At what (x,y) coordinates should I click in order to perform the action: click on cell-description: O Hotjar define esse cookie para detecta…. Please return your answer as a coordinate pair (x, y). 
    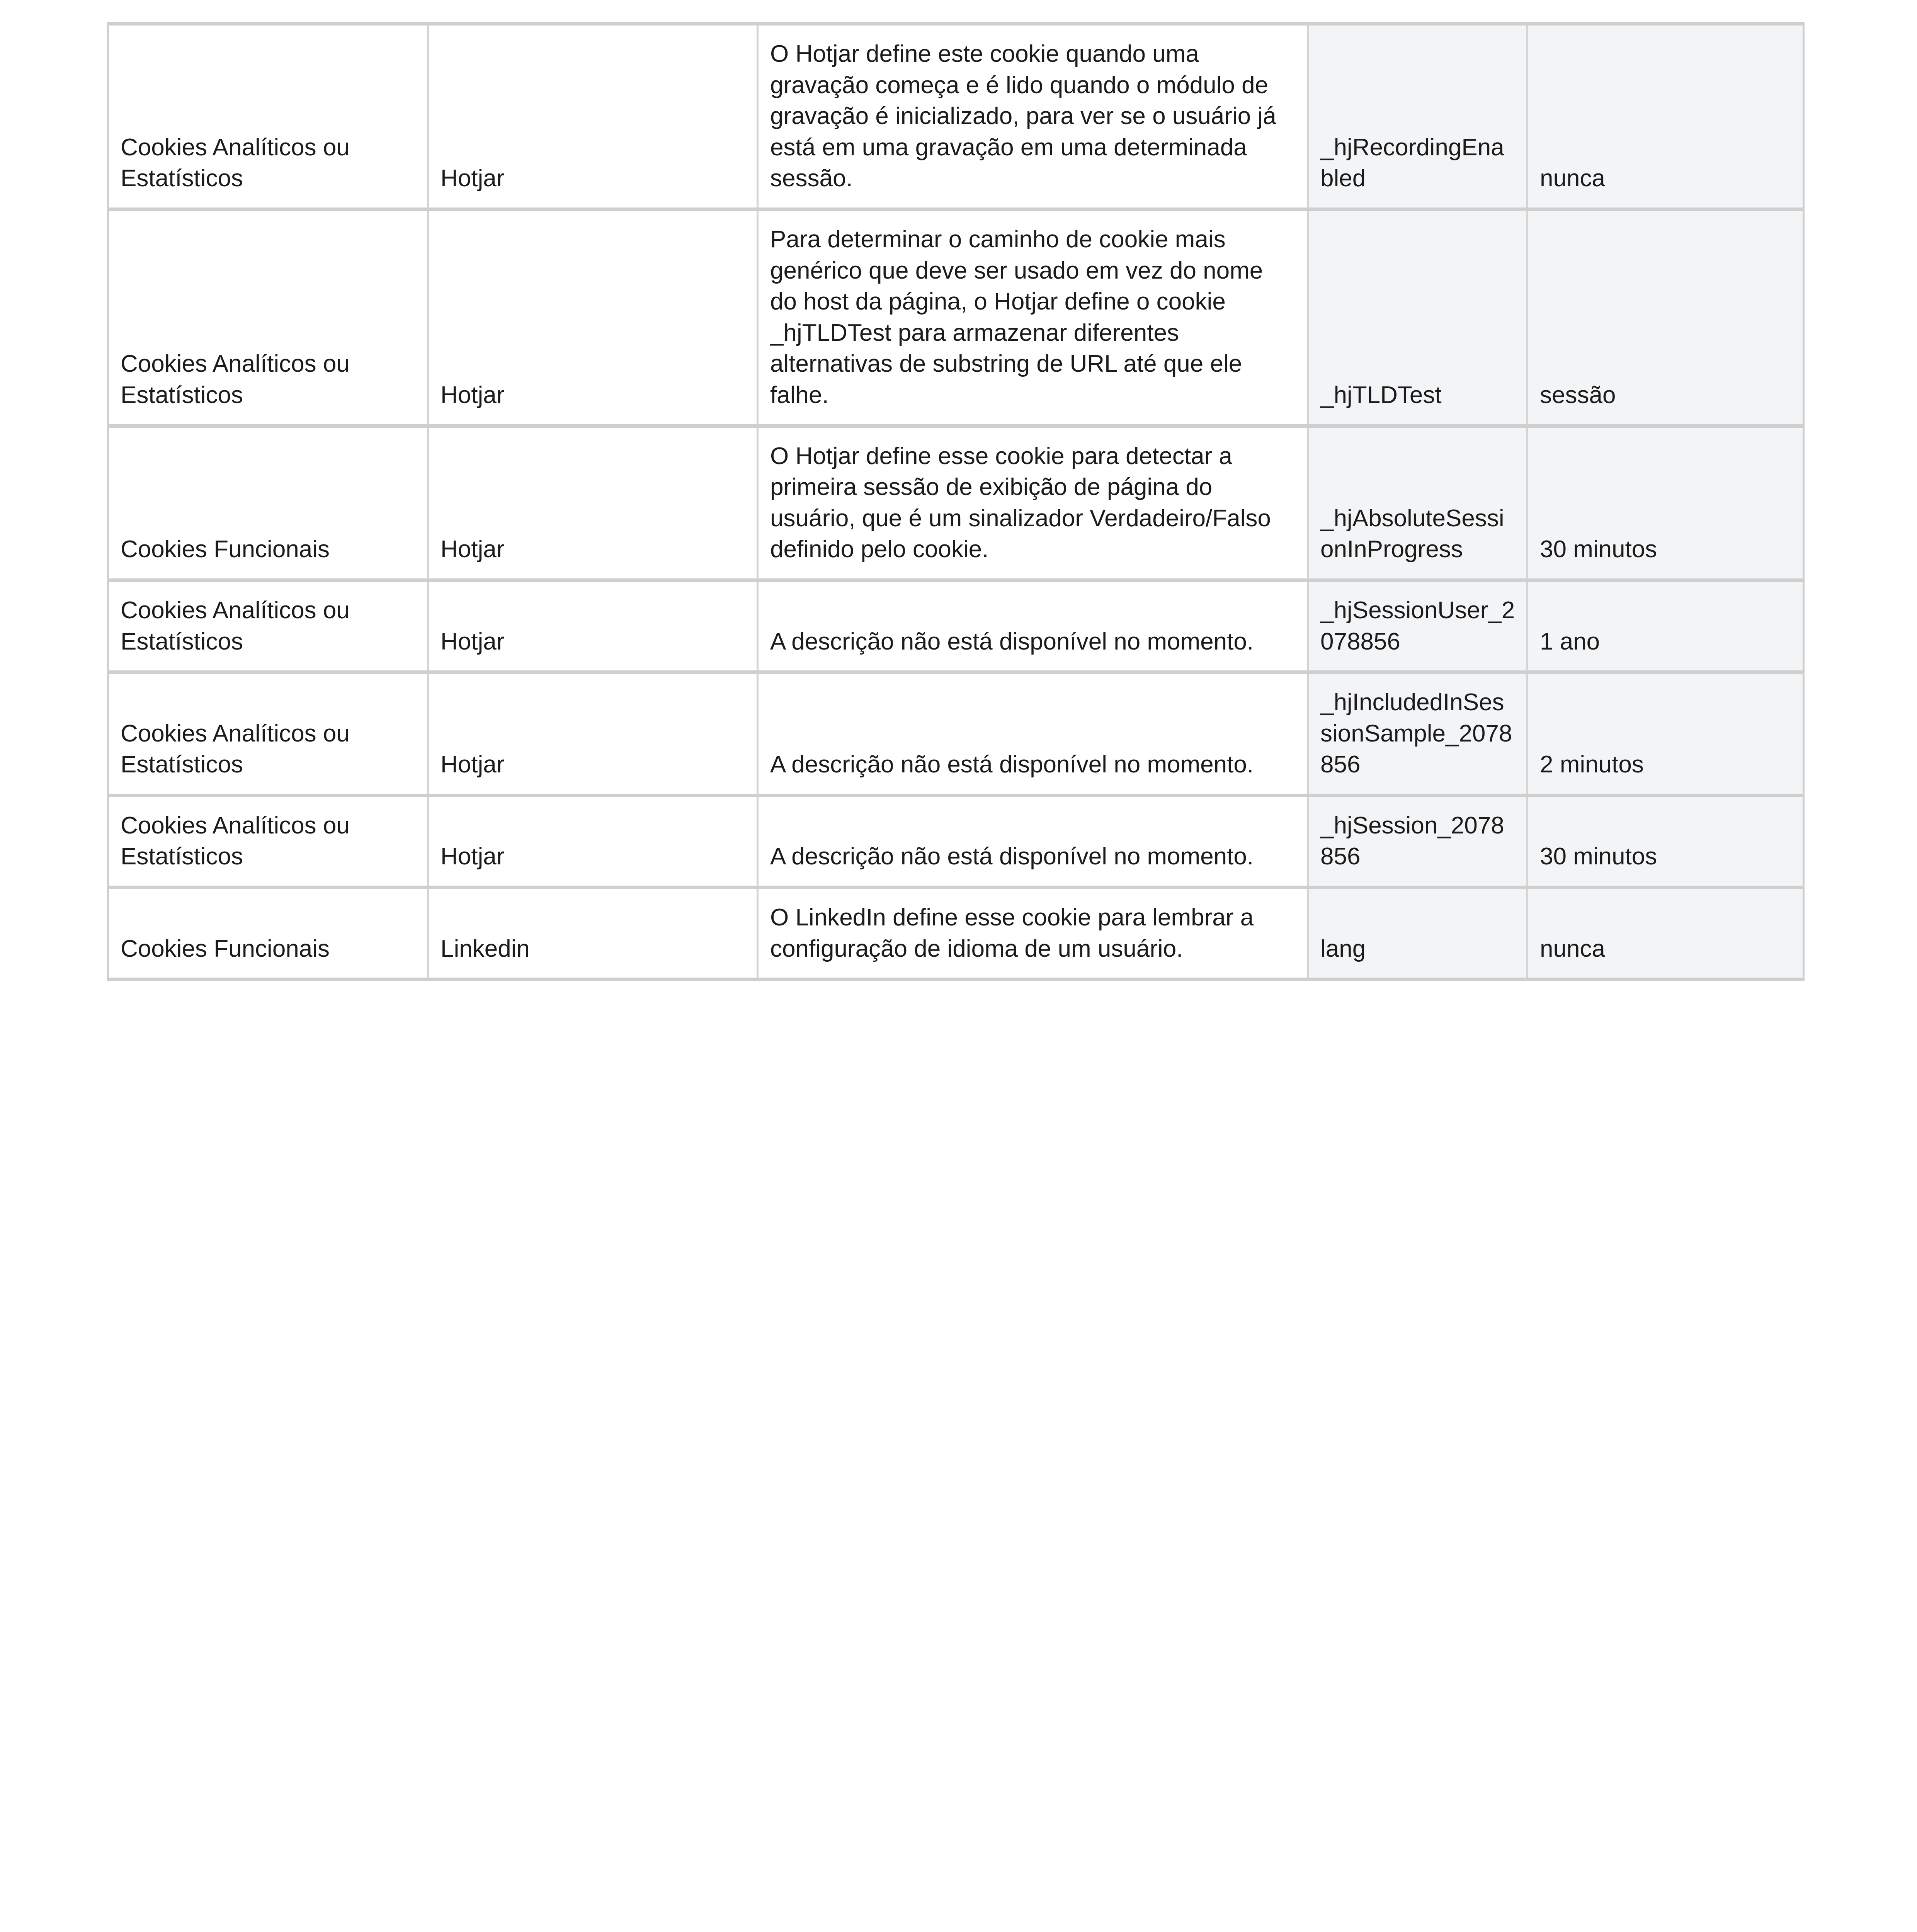
    Looking at the image, I should click on (1033, 503).